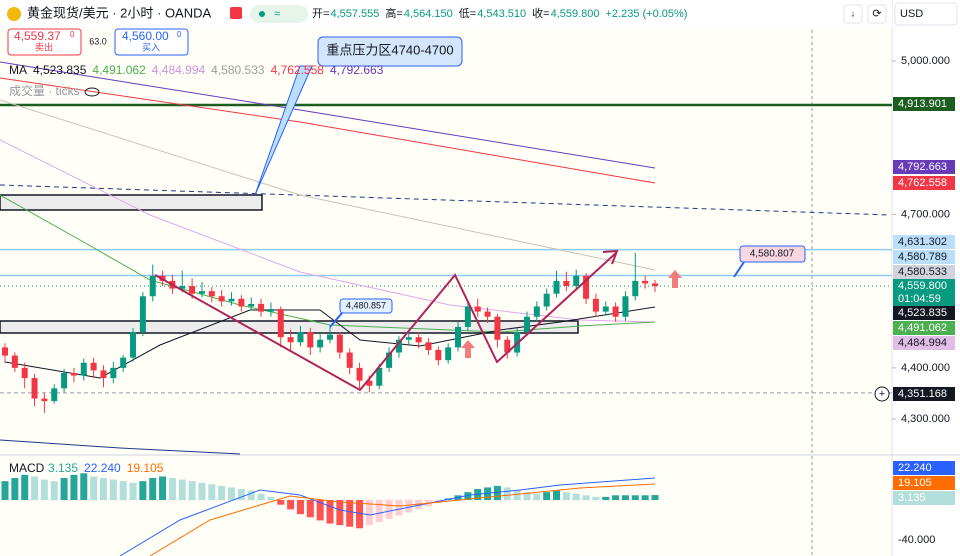 The width and height of the screenshot is (960, 556). Describe the element at coordinates (739, 269) in the screenshot. I see `tag-pointer` at that location.